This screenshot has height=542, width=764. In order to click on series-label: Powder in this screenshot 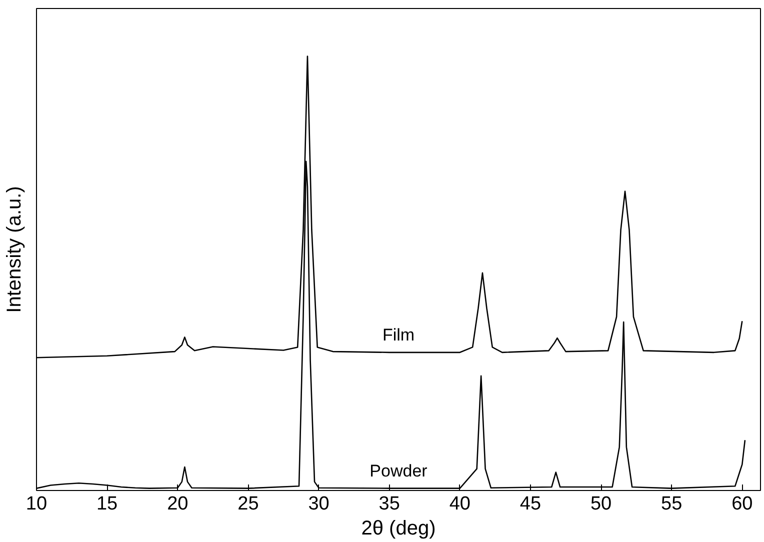, I will do `click(399, 470)`.